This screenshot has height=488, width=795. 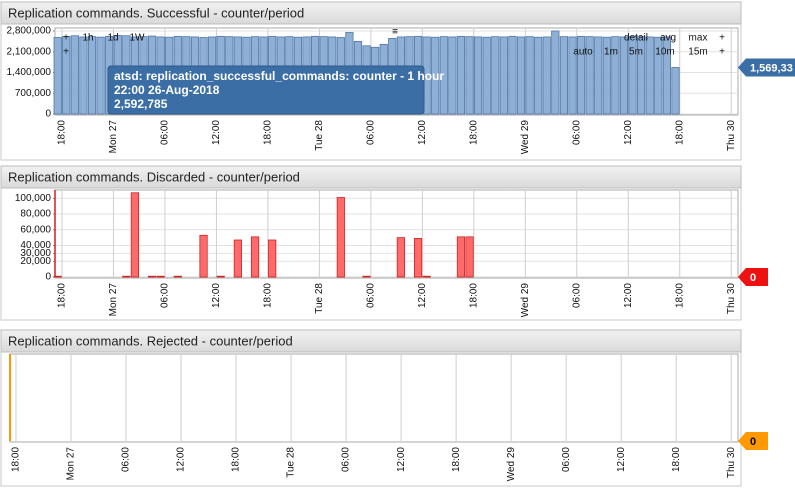 What do you see at coordinates (33, 93) in the screenshot?
I see `y-tick-label: 700,000` at bounding box center [33, 93].